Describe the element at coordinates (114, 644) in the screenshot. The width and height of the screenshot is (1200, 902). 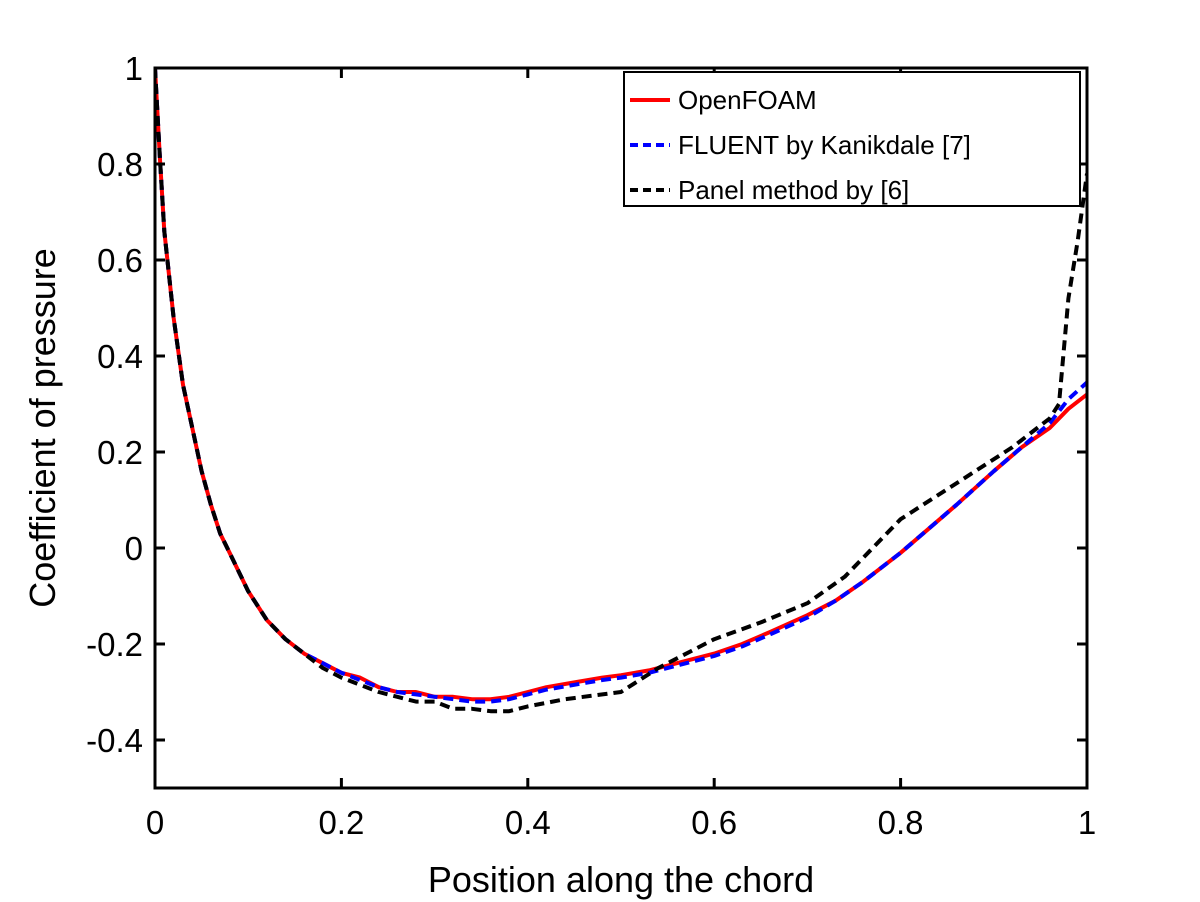
I see `y-tick-label: -0.2` at that location.